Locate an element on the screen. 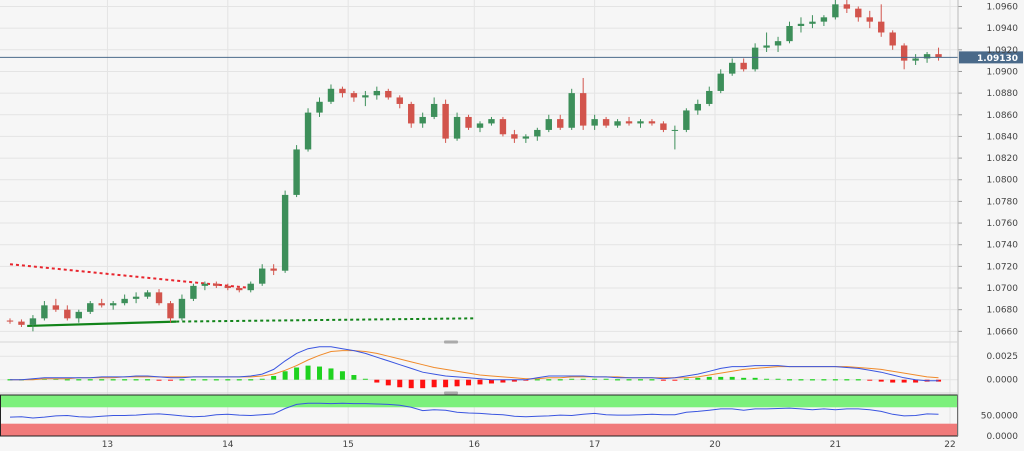 The height and width of the screenshot is (451, 1024). rsi-tick-label: 0.0000 is located at coordinates (1003, 437).